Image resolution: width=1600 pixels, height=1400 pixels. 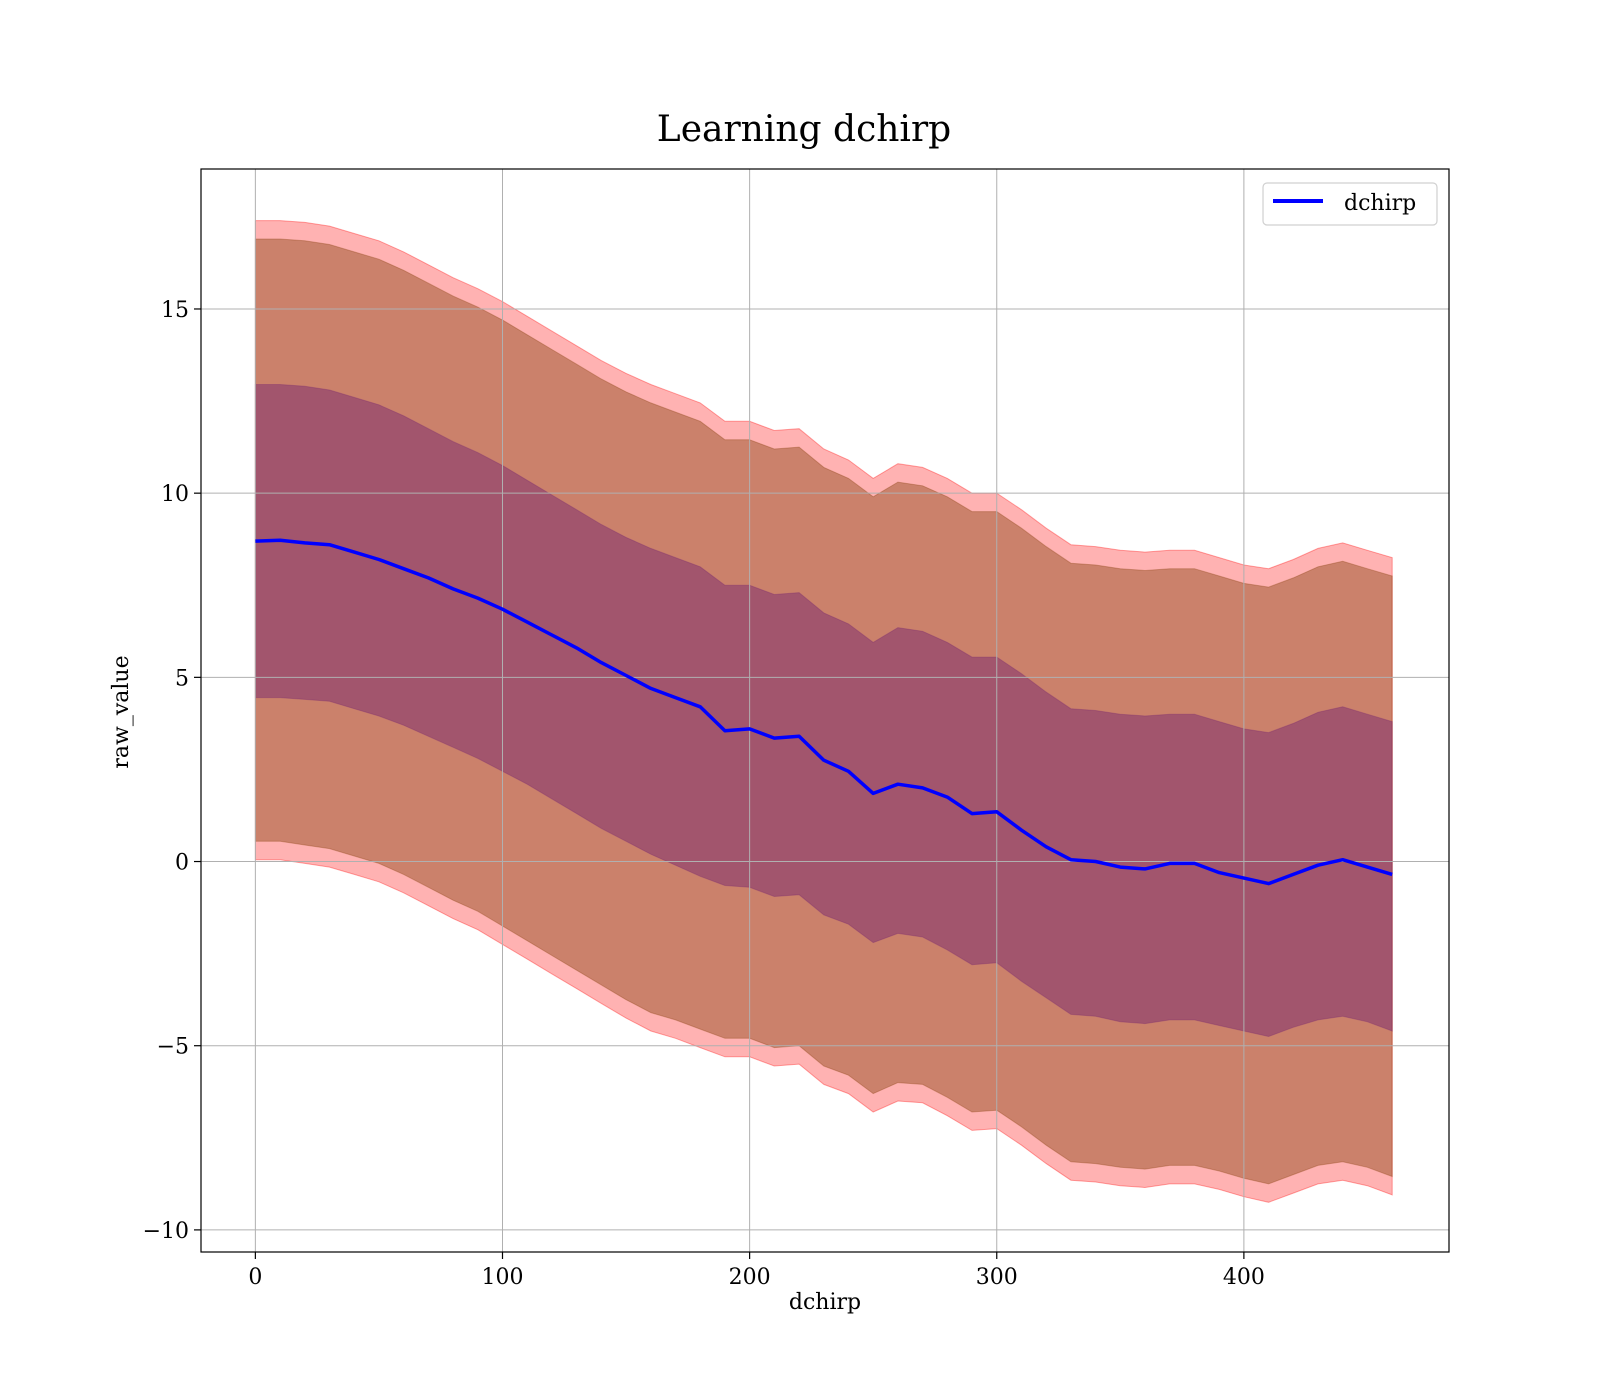 What do you see at coordinates (502, 1277) in the screenshot?
I see `x-tick-label: 100` at bounding box center [502, 1277].